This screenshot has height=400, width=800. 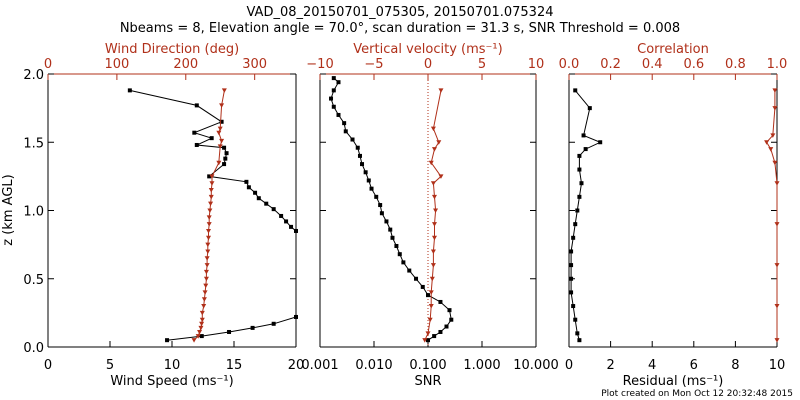 I want to click on panel-2-bottom-tick-label: 0.001, so click(x=319, y=365).